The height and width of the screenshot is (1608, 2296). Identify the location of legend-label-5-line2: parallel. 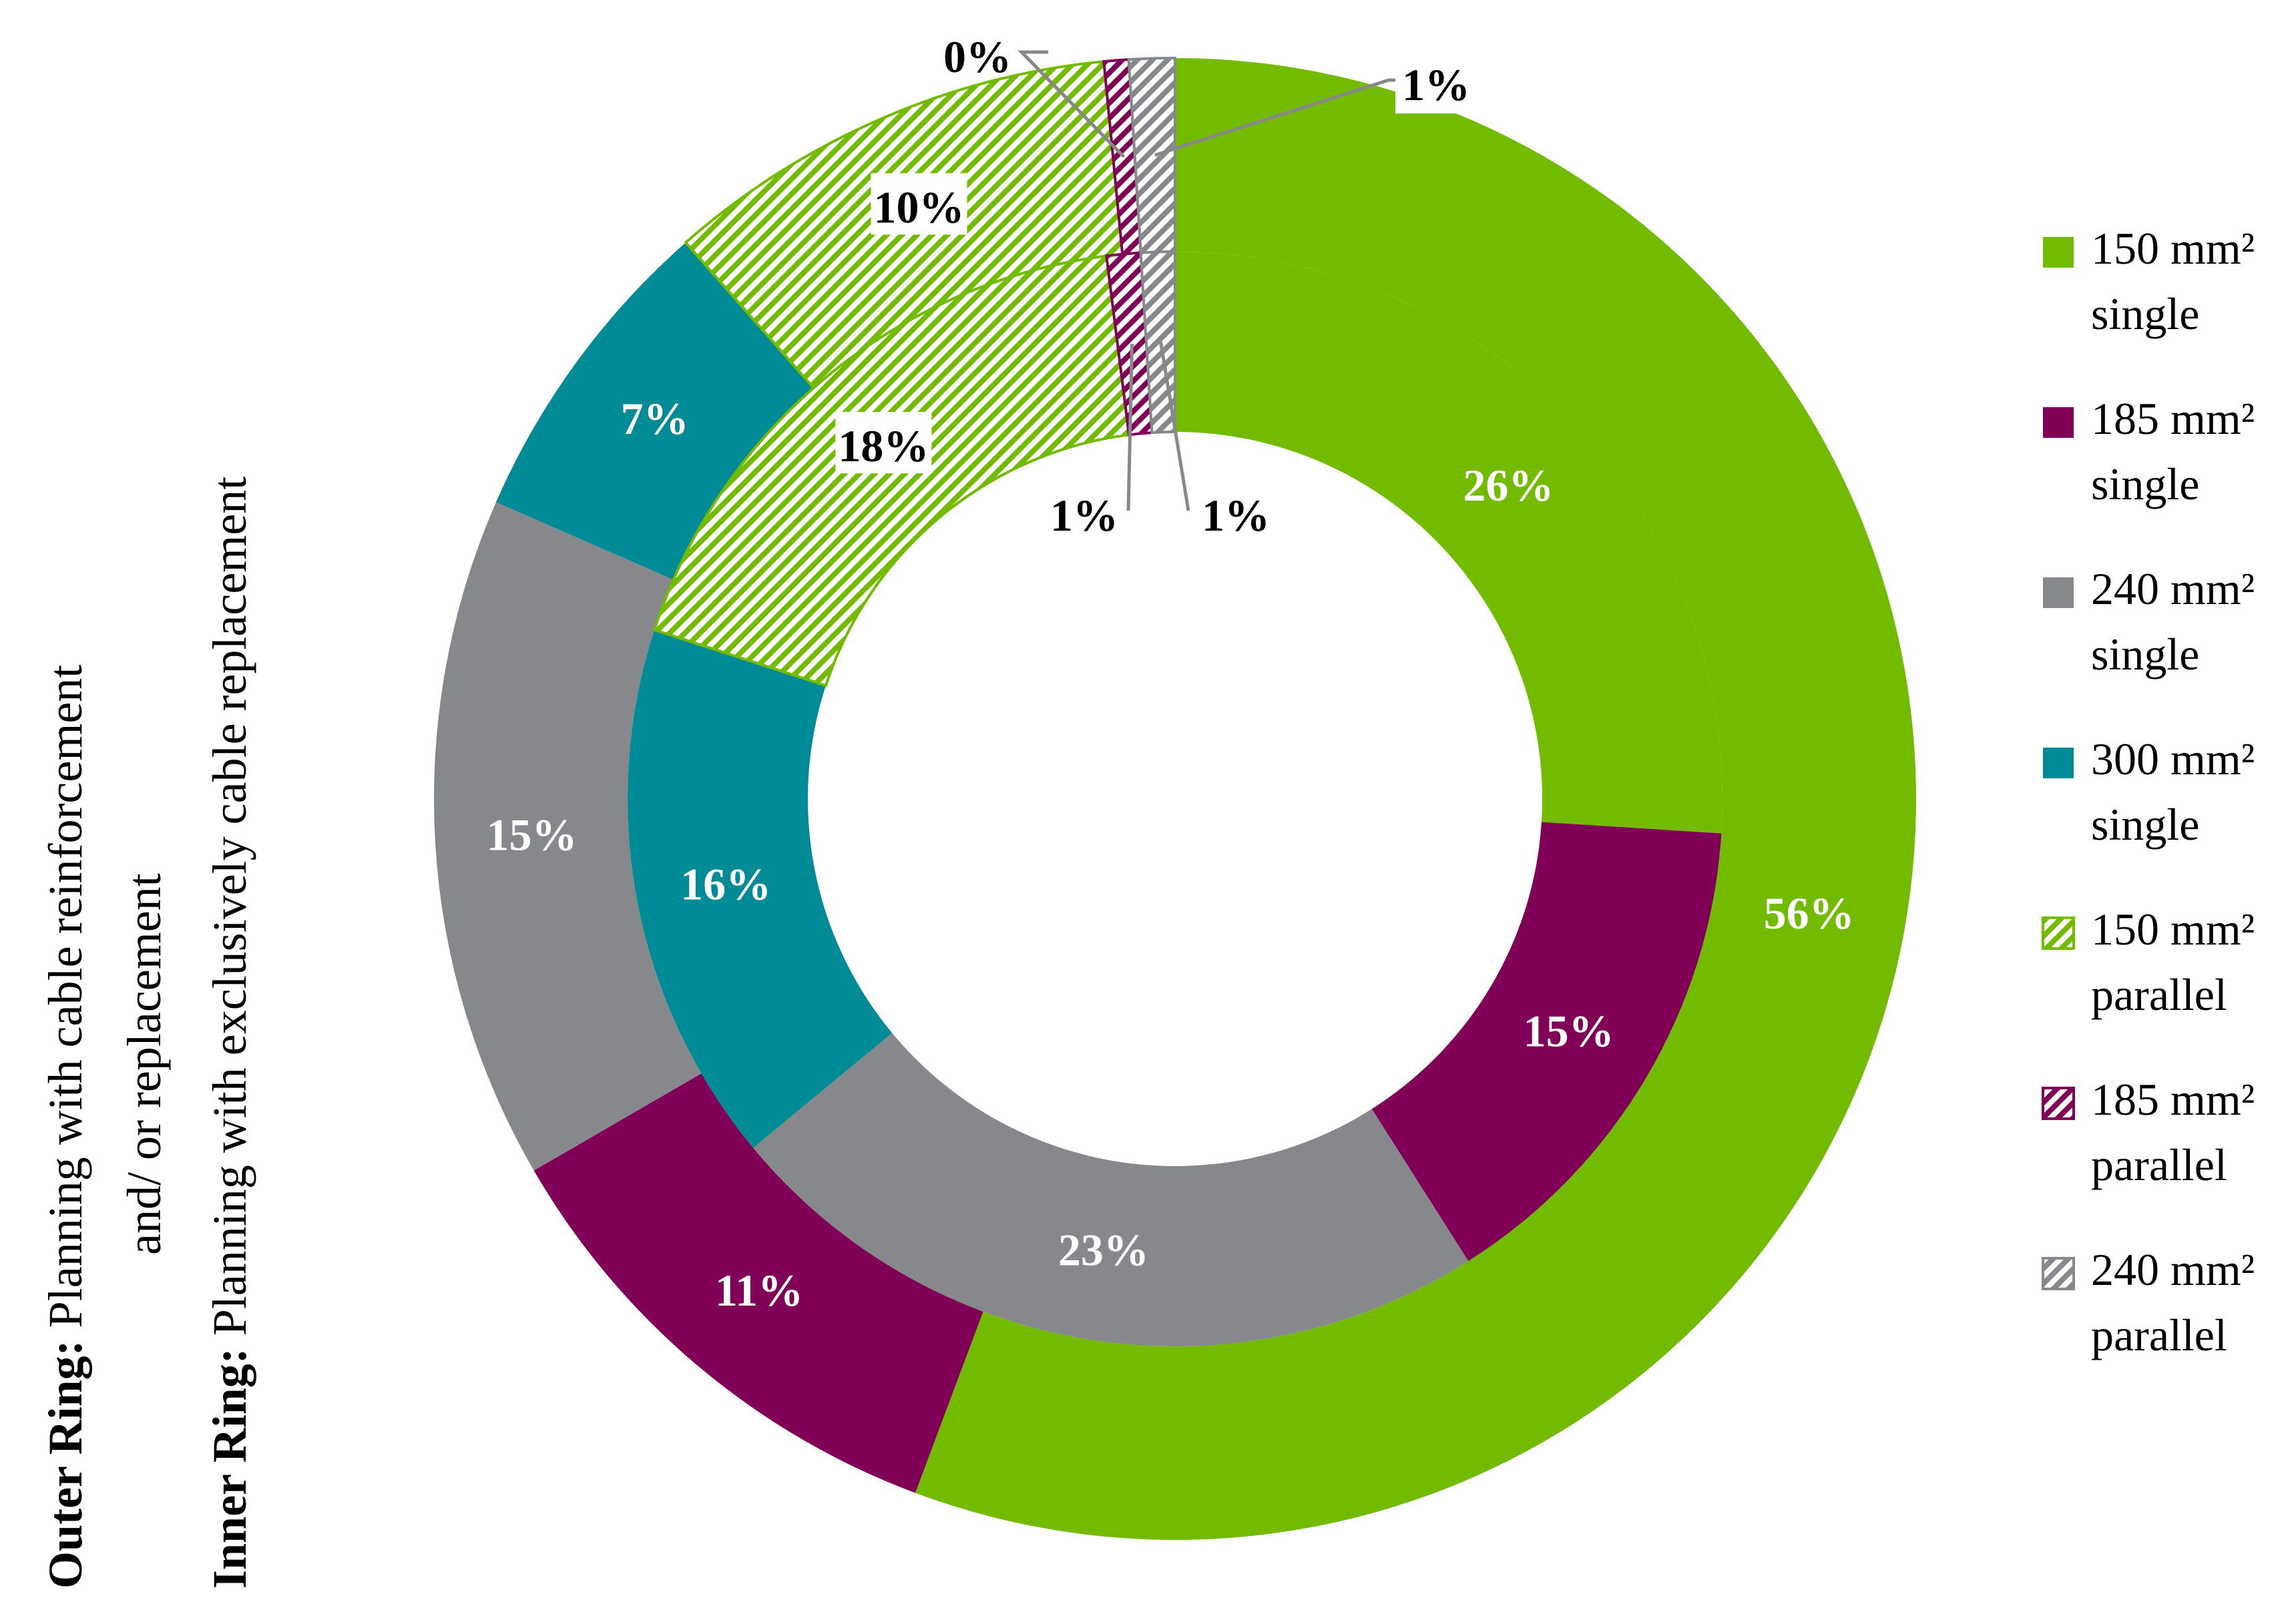
(2159, 994).